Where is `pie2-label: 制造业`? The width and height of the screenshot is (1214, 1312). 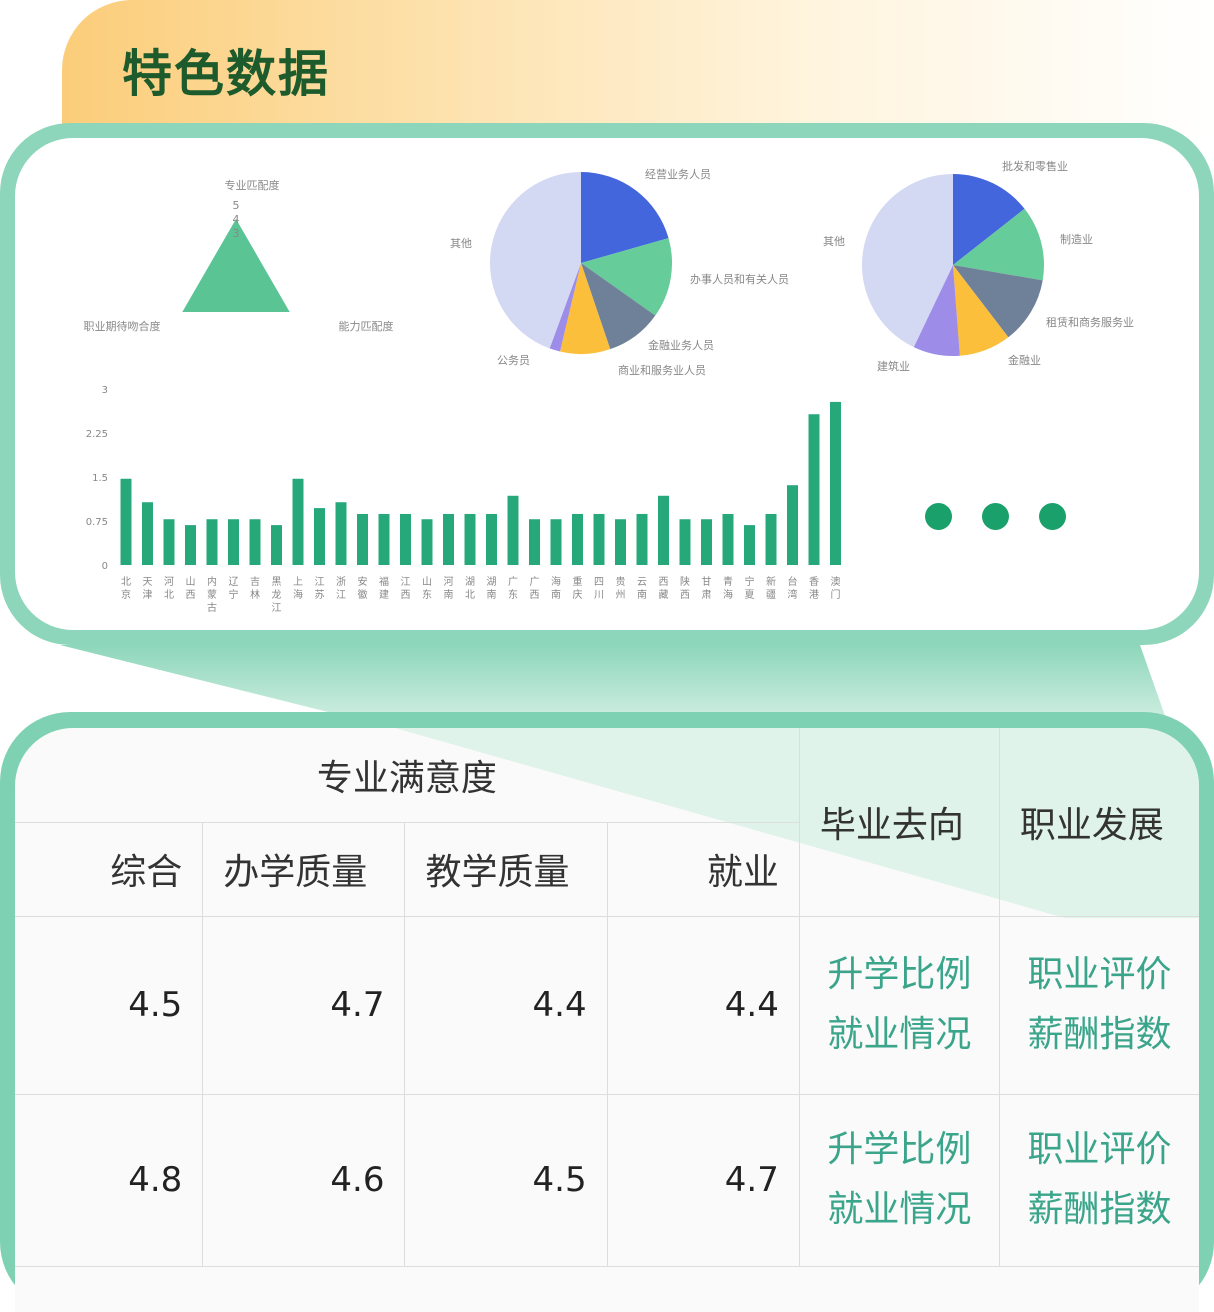 pie2-label: 制造业 is located at coordinates (1076, 239).